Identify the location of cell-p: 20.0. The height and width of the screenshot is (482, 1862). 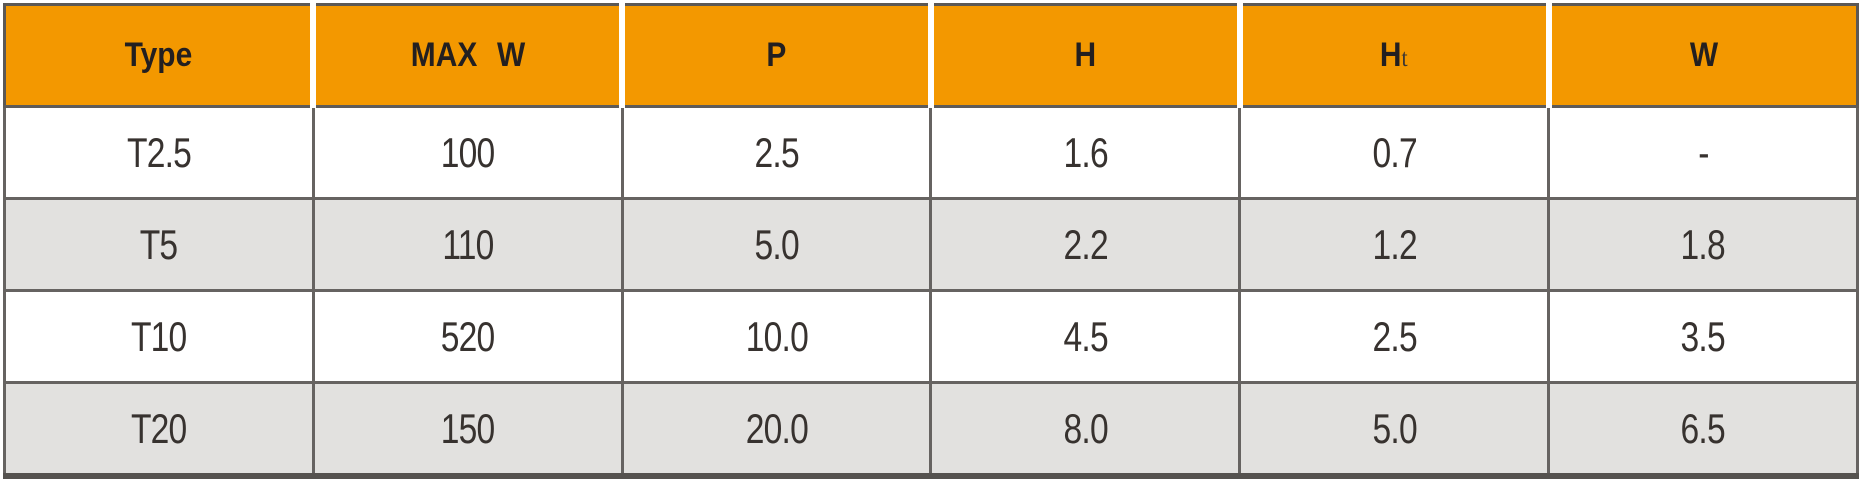
(776, 429).